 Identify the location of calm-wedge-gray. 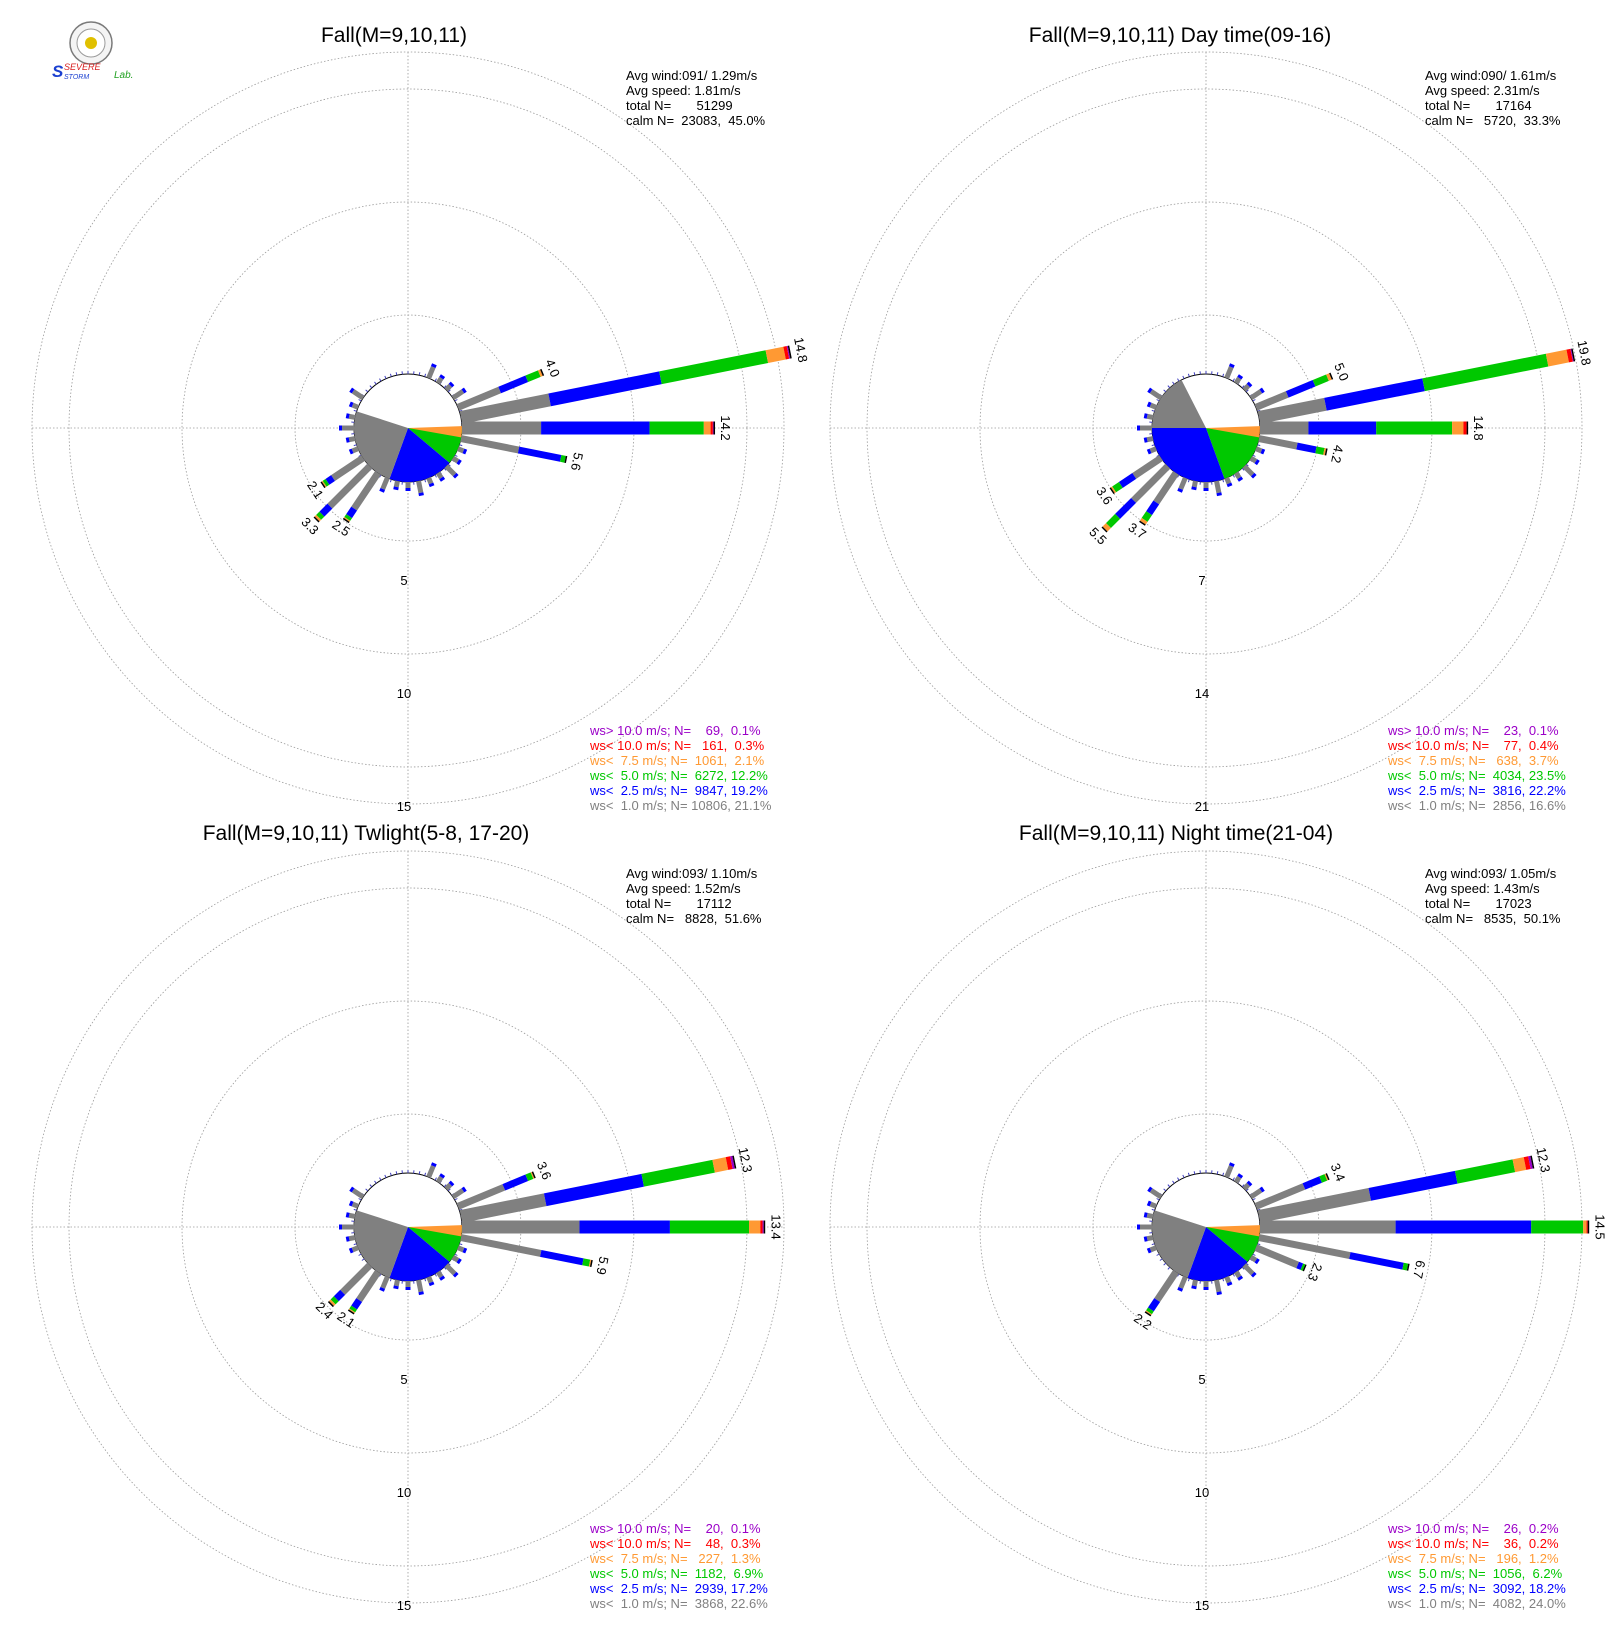
(380, 445).